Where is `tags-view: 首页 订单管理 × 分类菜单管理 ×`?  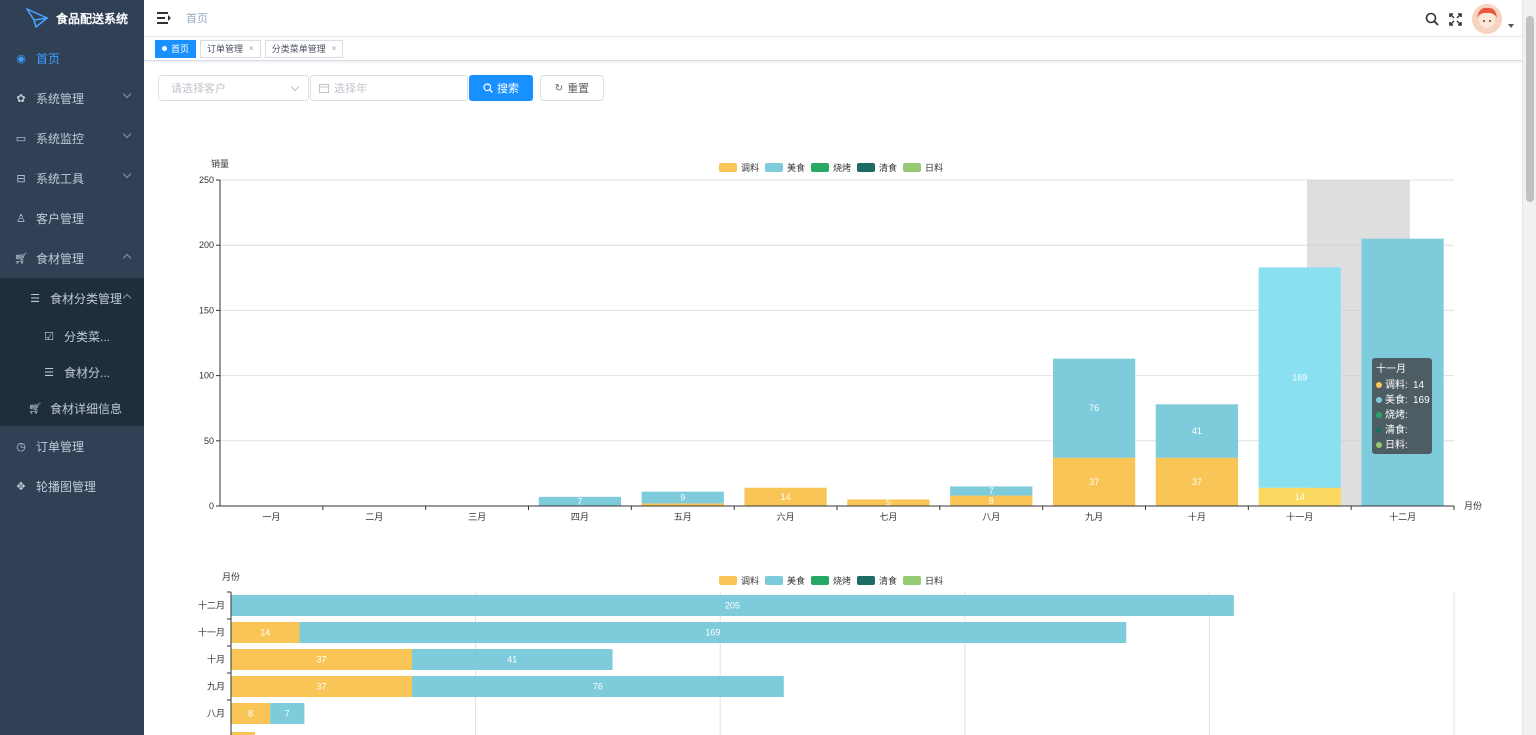 tags-view: 首页 订单管理 × 分类菜单管理 × is located at coordinates (833, 49).